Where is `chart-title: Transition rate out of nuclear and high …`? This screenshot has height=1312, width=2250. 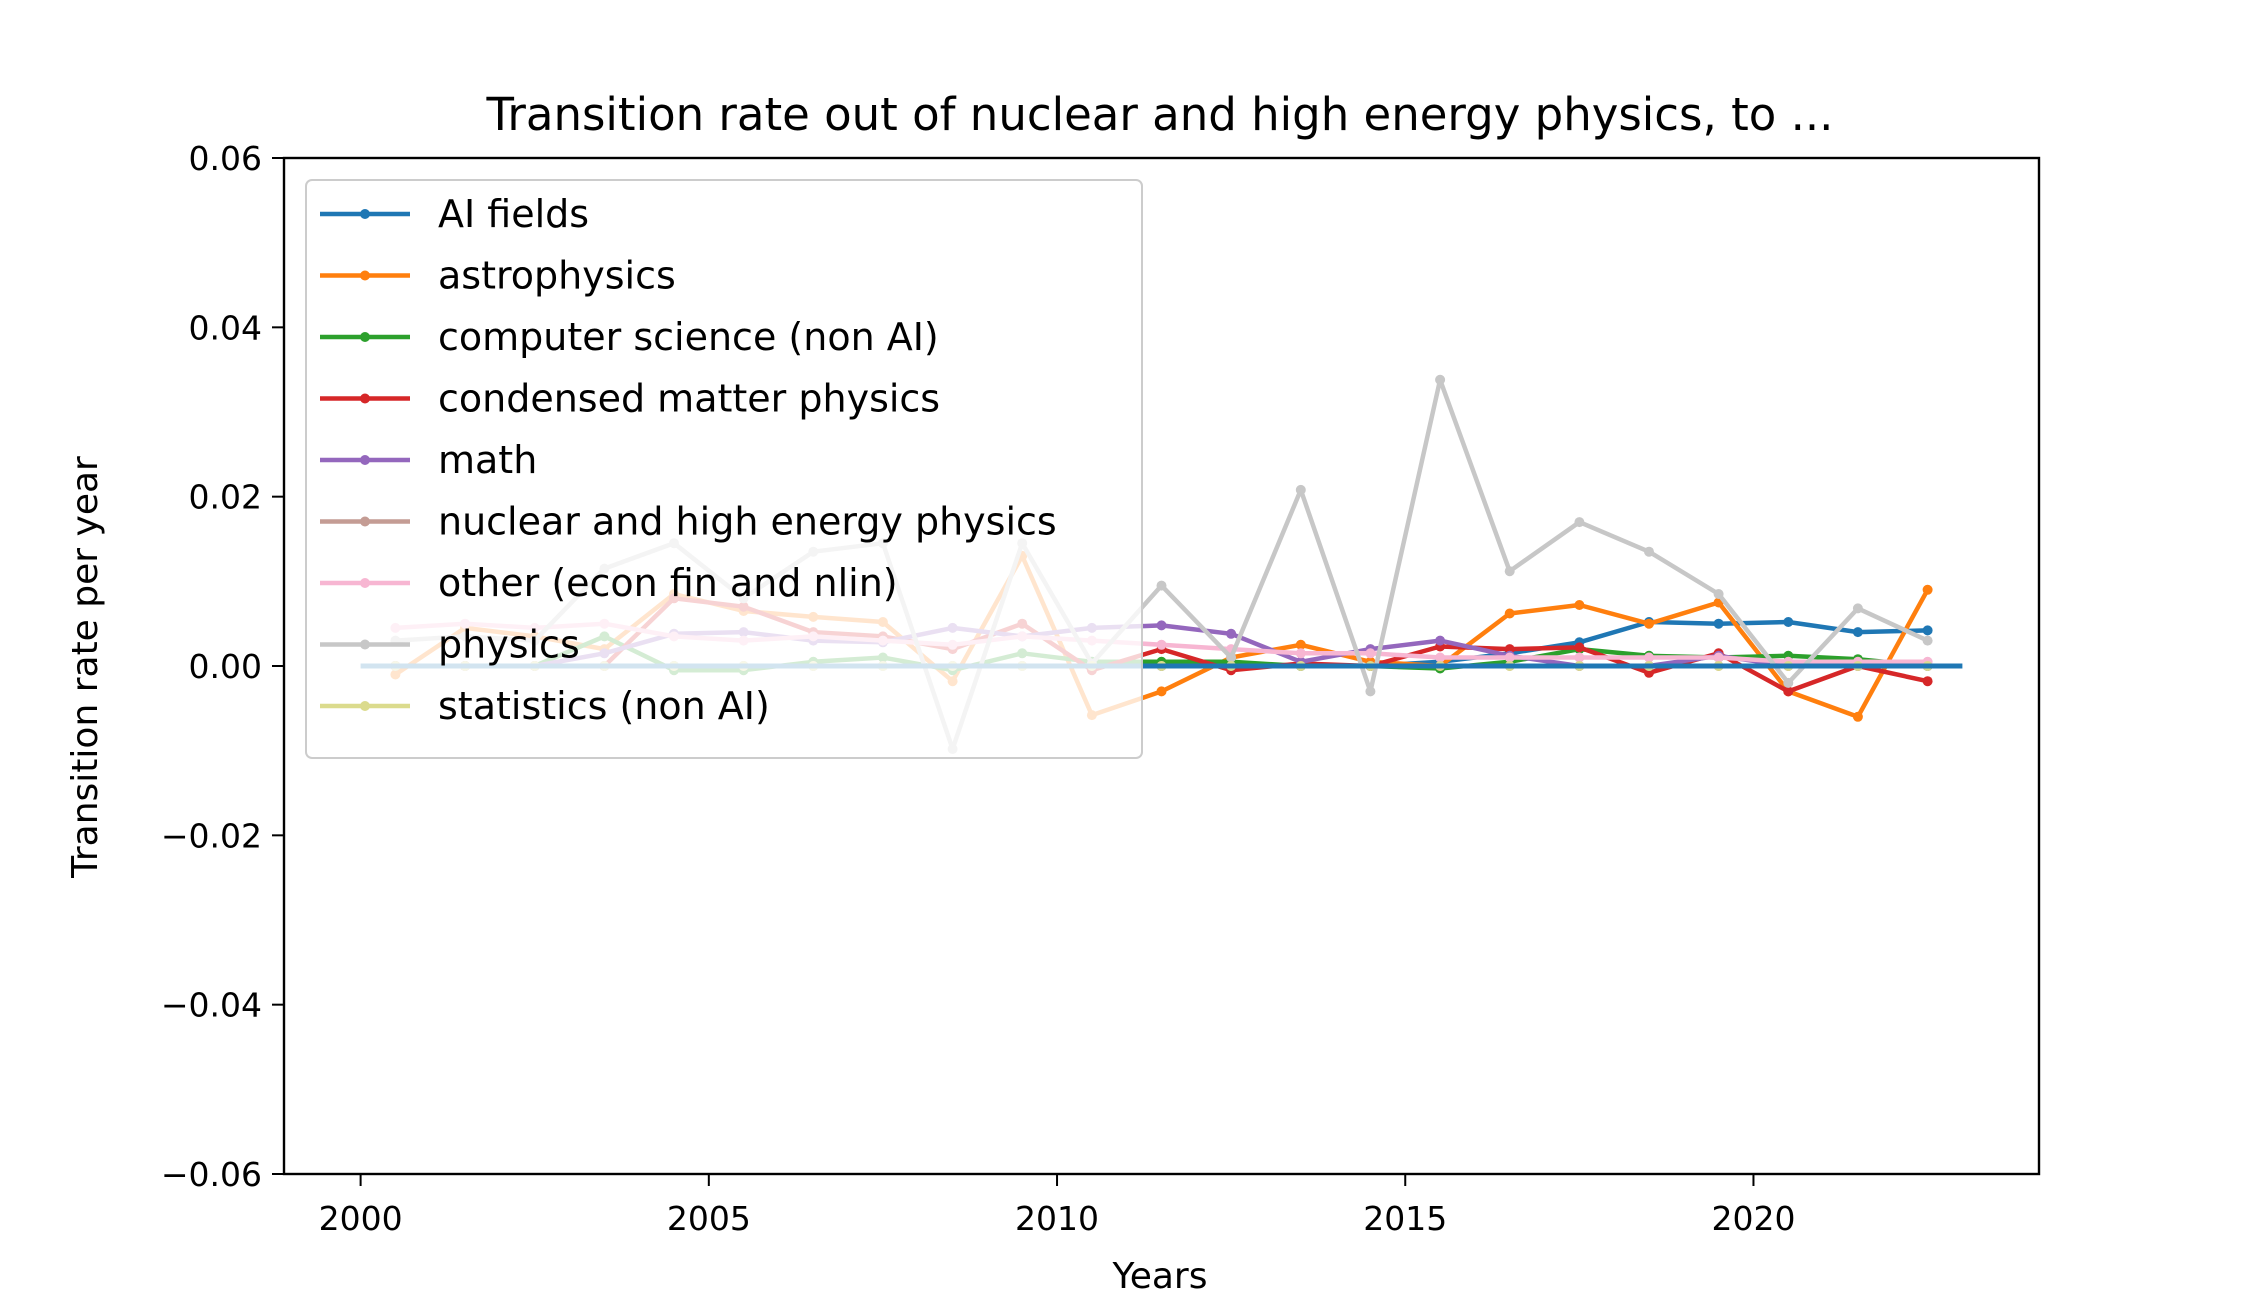
chart-title: Transition rate out of nuclear and high … is located at coordinates (1160, 114).